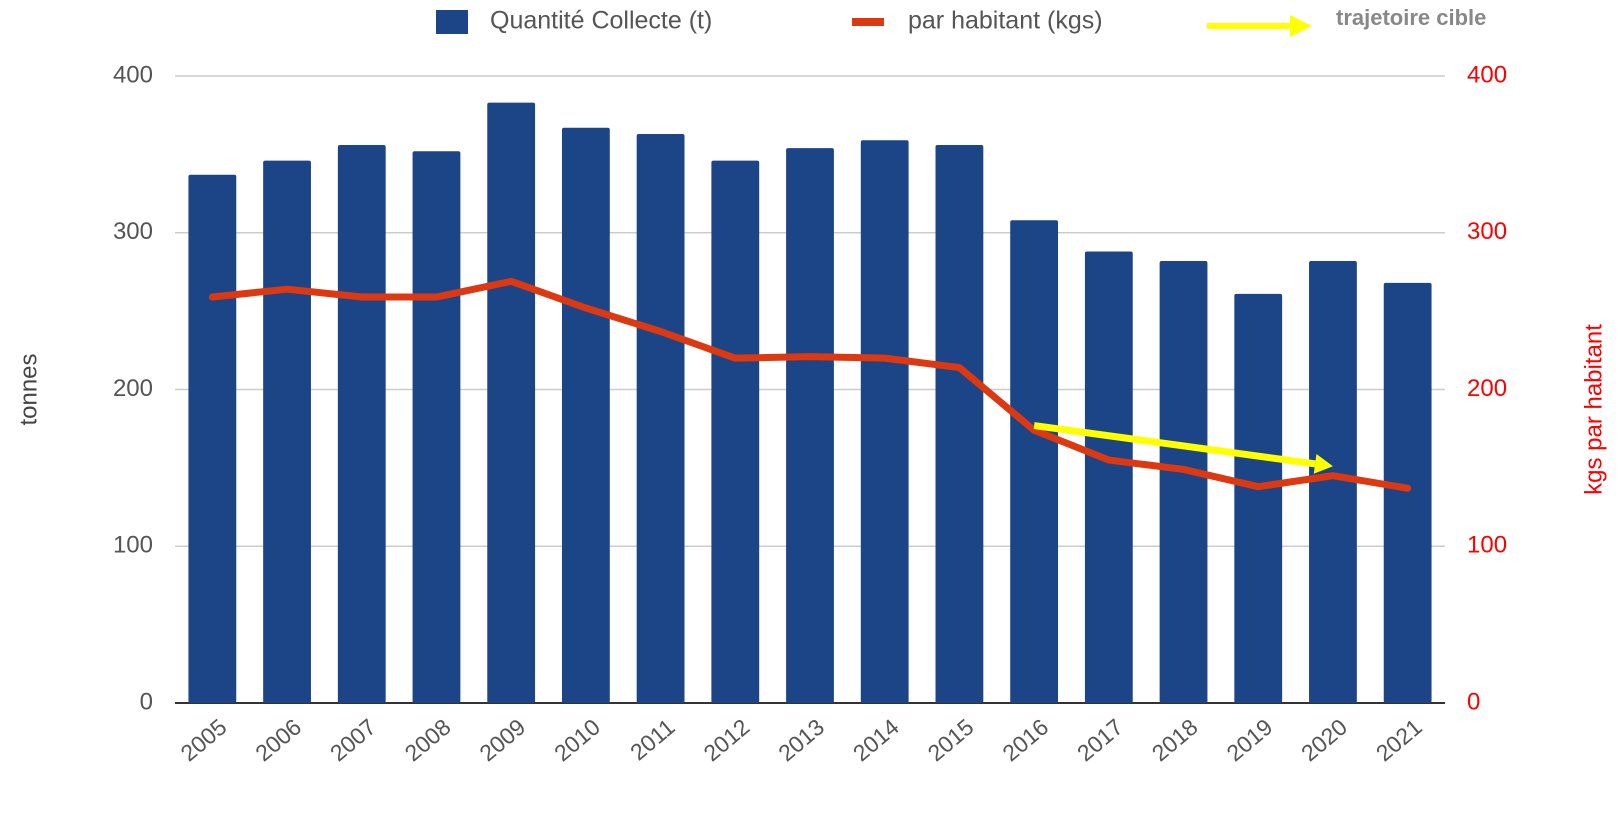  What do you see at coordinates (1324, 740) in the screenshot?
I see `x-tick-label: 2020` at bounding box center [1324, 740].